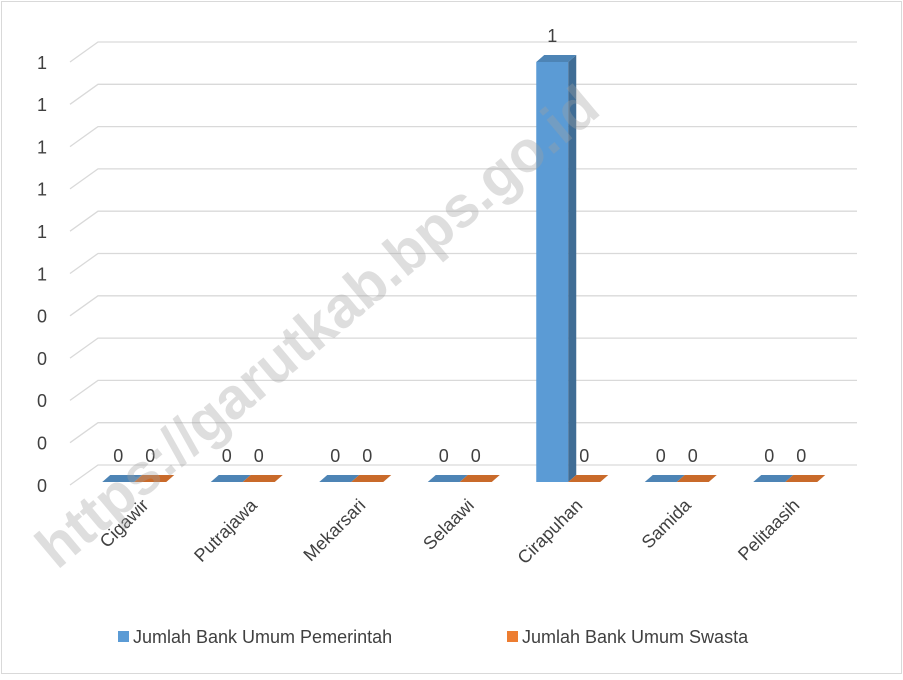  I want to click on bar-front, so click(552, 272).